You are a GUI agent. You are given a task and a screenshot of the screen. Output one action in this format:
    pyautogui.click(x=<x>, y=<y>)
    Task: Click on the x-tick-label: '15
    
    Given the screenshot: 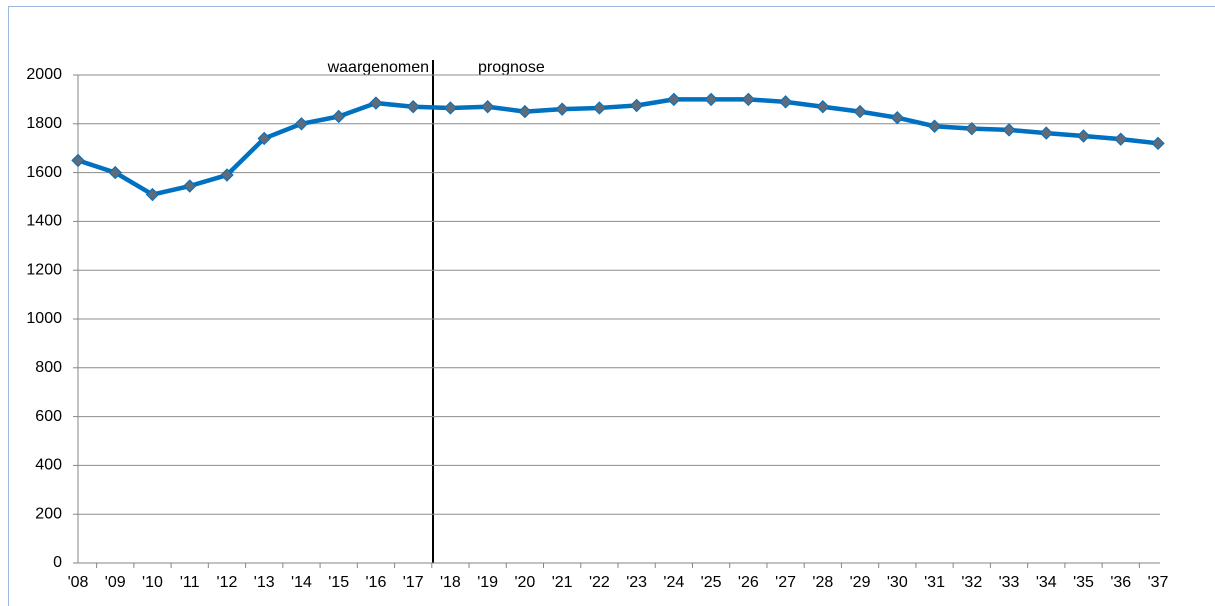 What is the action you would take?
    pyautogui.click(x=338, y=582)
    